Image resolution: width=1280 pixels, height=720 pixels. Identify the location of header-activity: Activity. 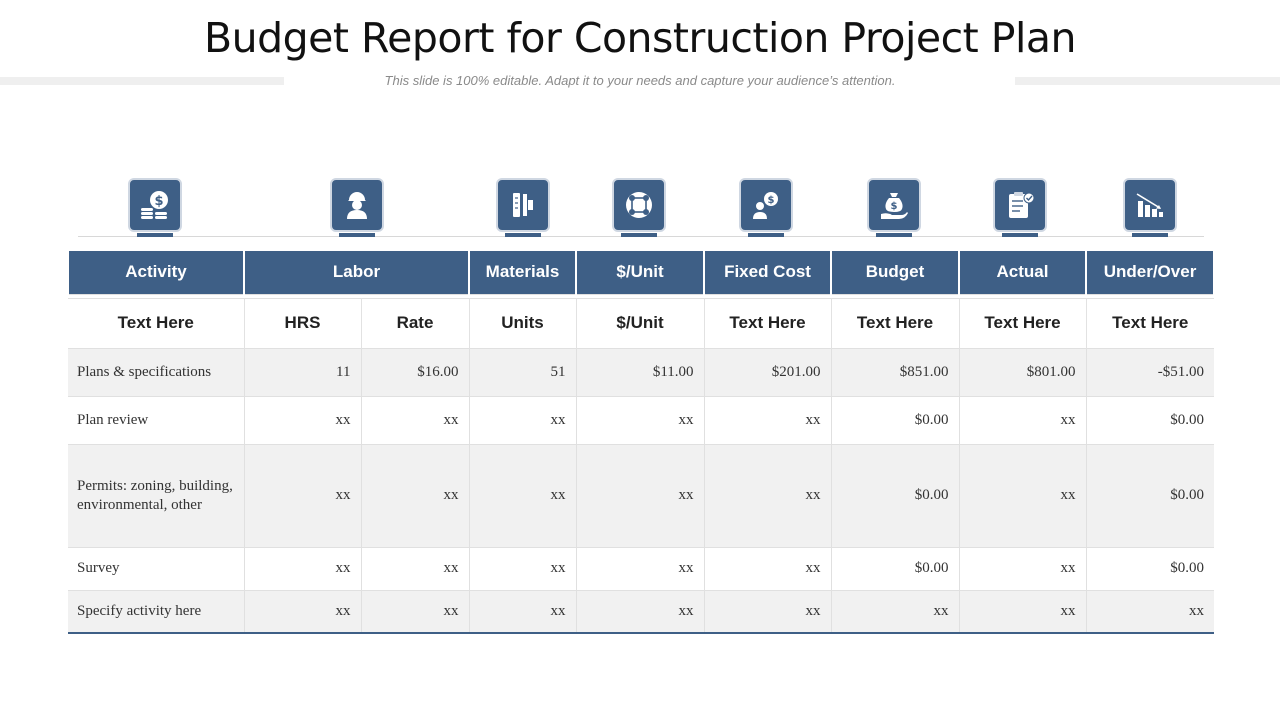
(156, 272).